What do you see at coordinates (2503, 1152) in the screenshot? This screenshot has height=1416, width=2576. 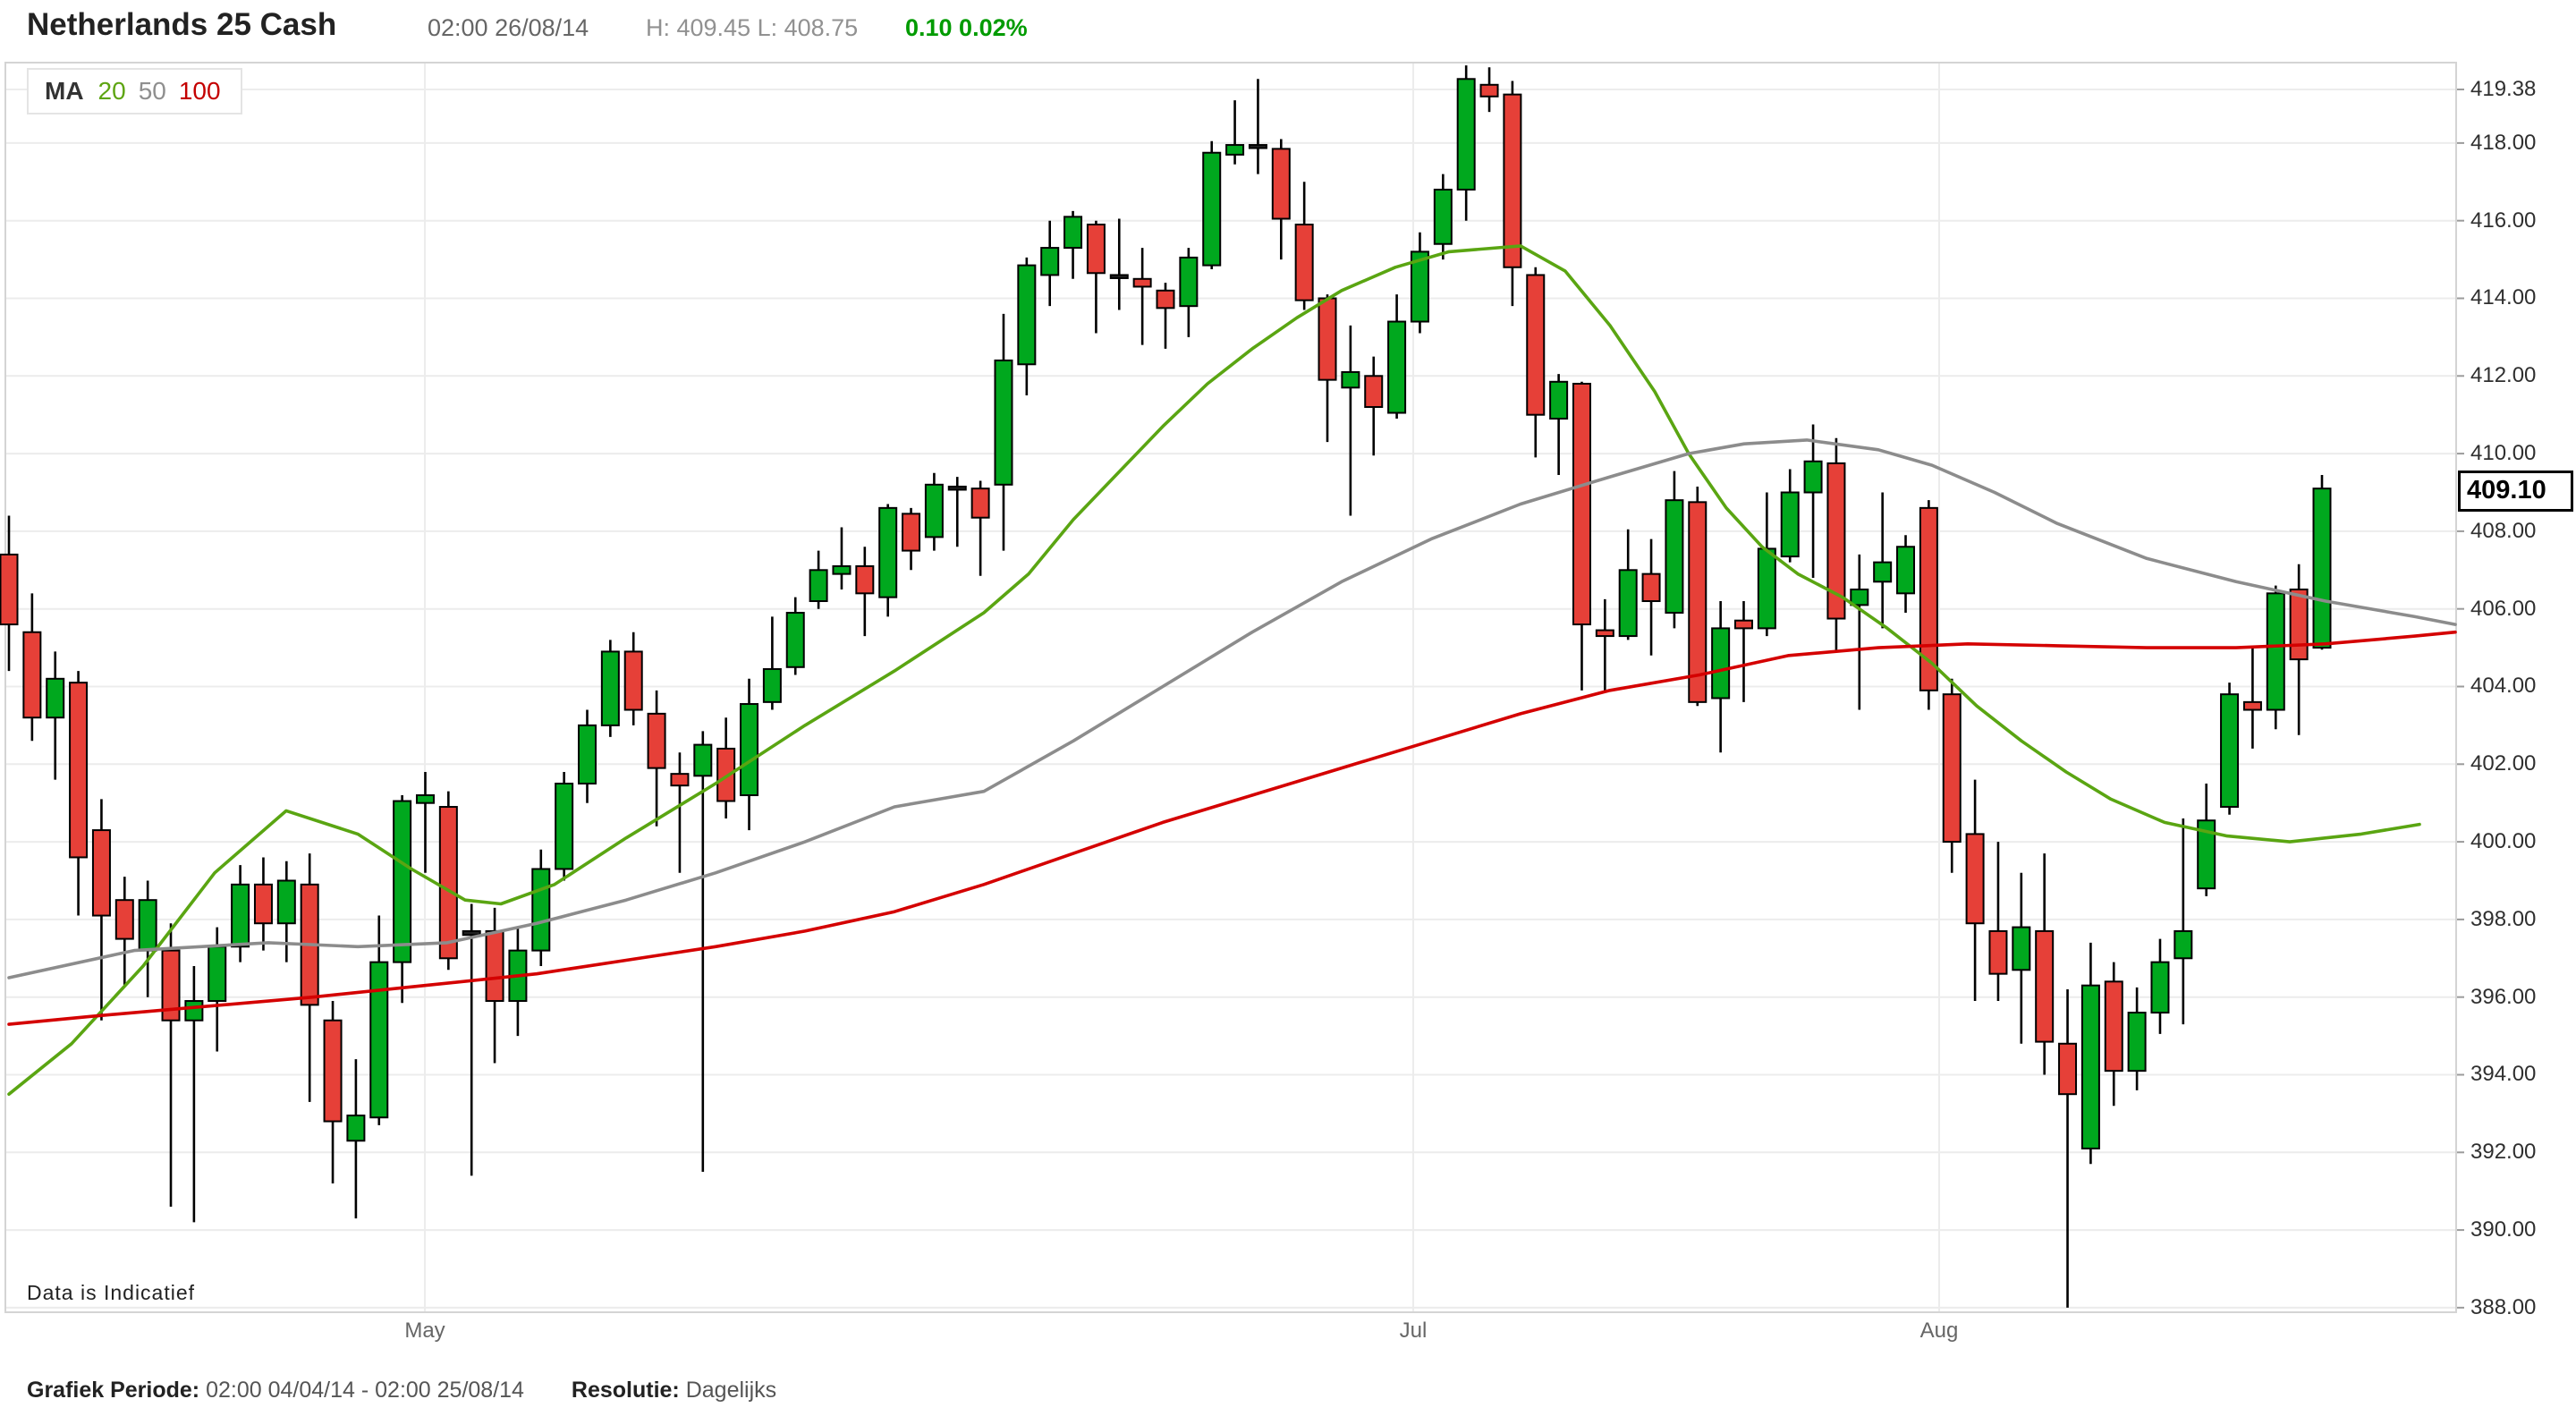 I see `price-axis-label: 392.00` at bounding box center [2503, 1152].